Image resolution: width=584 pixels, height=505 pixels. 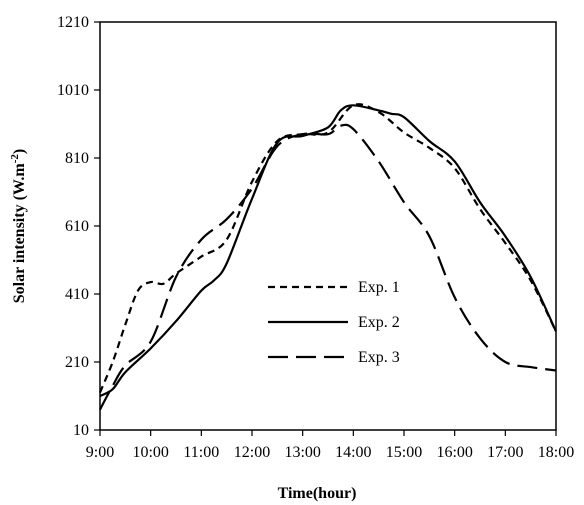 I want to click on y-tick-label: 10, so click(x=81, y=430).